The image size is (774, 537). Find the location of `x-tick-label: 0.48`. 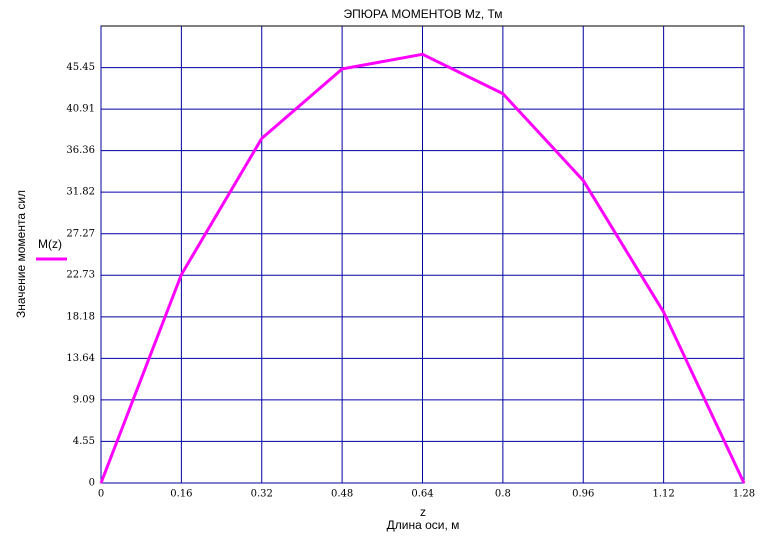

x-tick-label: 0.48 is located at coordinates (342, 494).